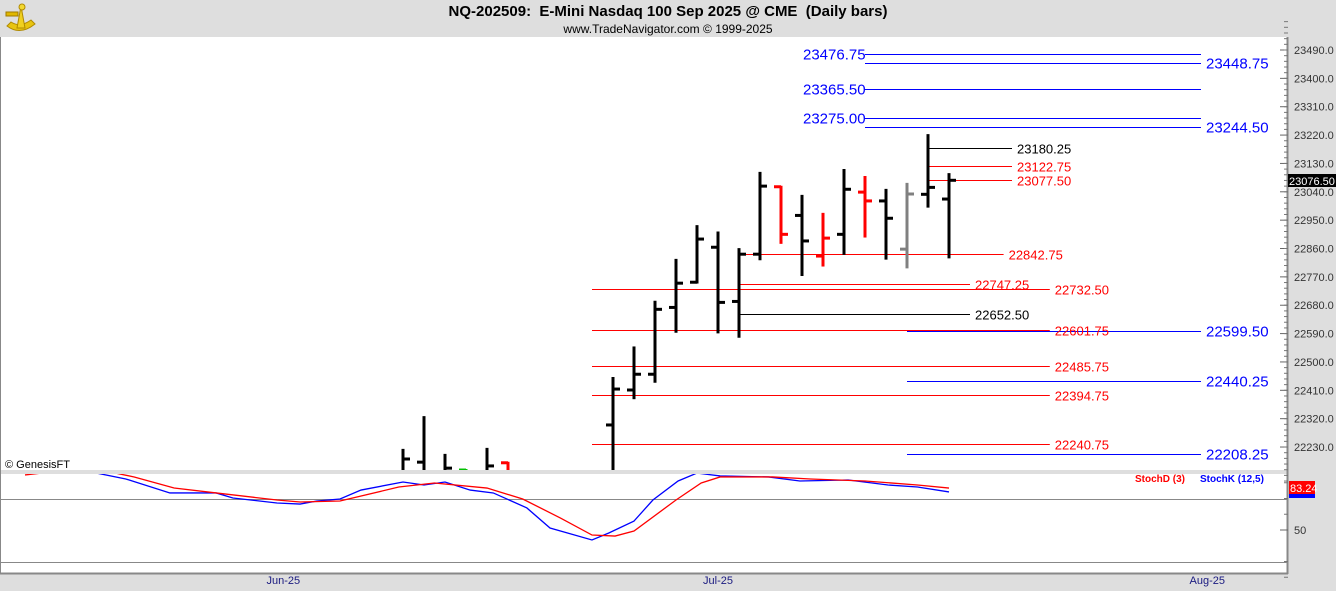 The image size is (1336, 591). What do you see at coordinates (834, 55) in the screenshot?
I see `level-label: 23476.75` at bounding box center [834, 55].